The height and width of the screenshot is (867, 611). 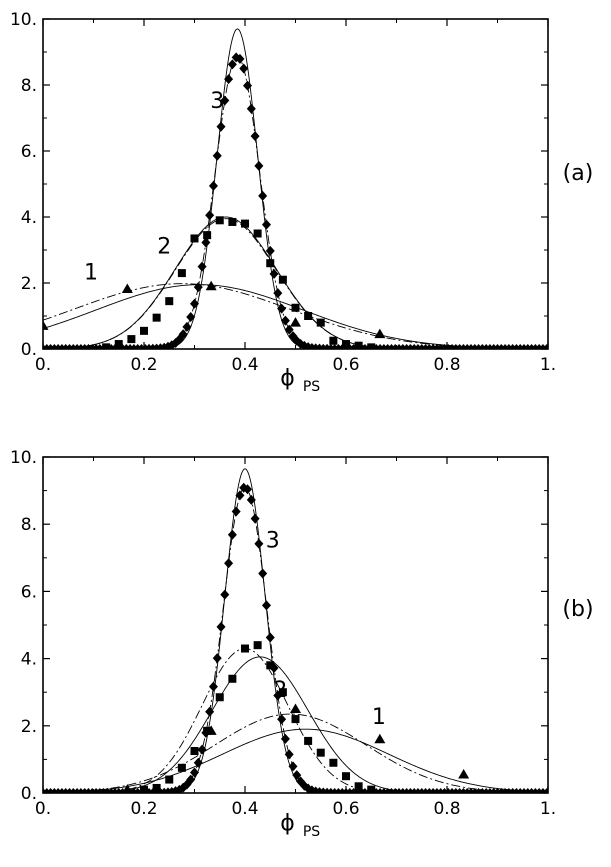 I want to click on y-tick-label: 6., so click(x=29, y=592).